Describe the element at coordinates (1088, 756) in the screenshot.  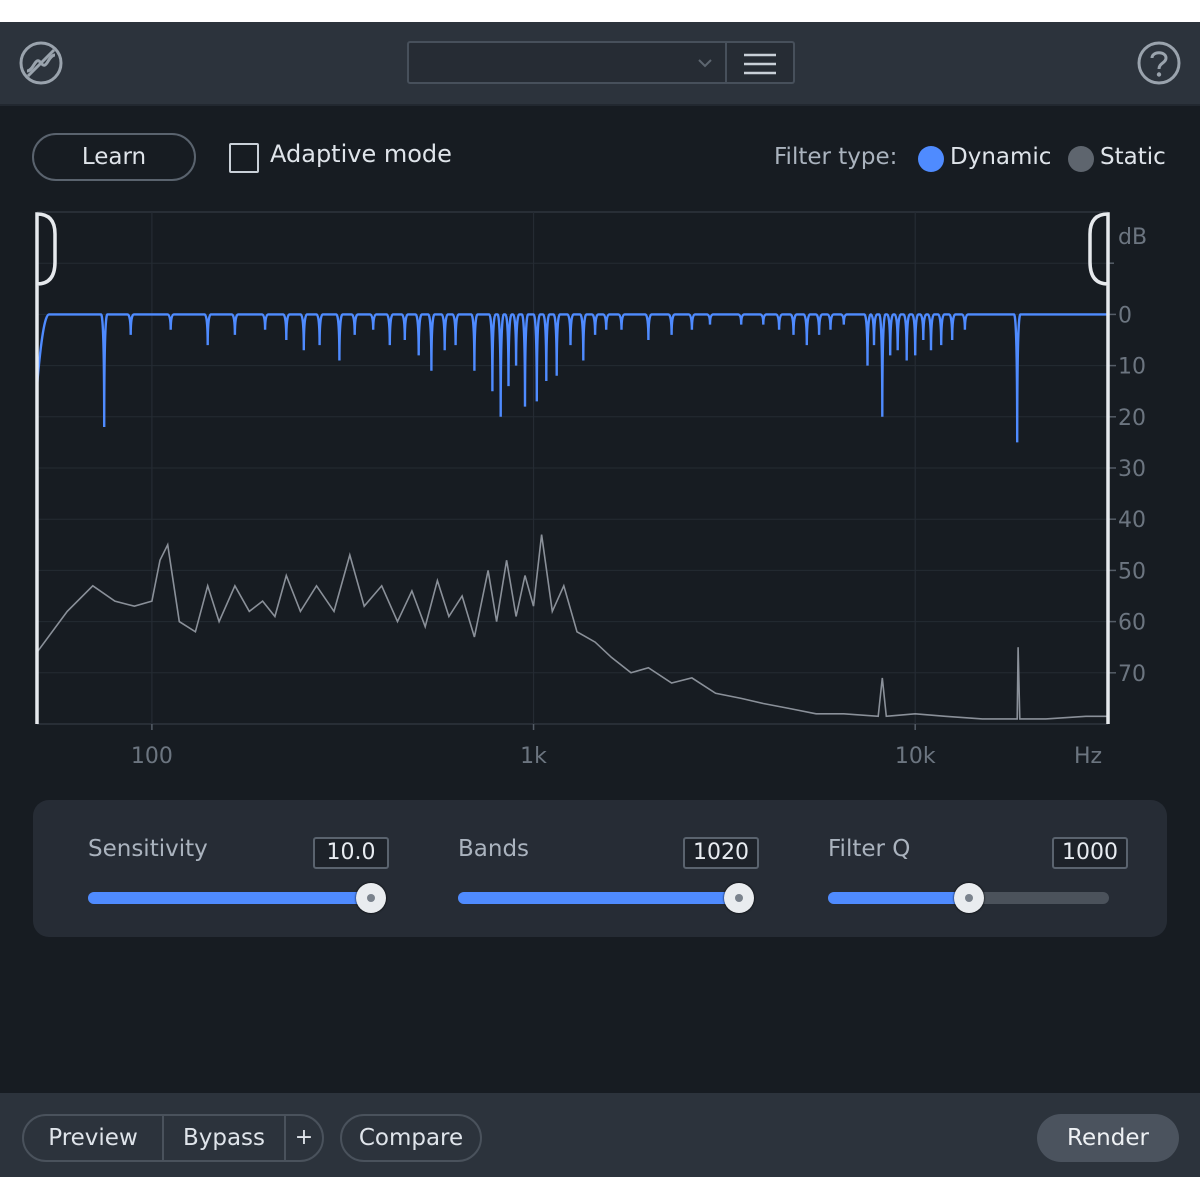
I see `frequency-unit-label: Hz` at that location.